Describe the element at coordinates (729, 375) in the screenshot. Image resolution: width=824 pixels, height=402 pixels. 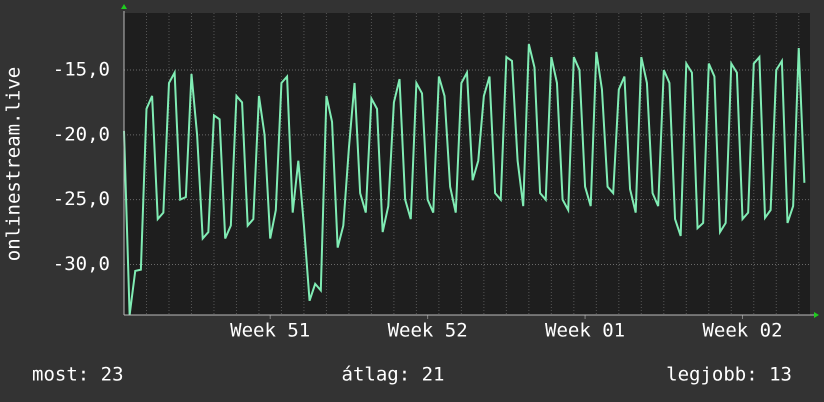
I see `footer-stat: legjobb: 13` at that location.